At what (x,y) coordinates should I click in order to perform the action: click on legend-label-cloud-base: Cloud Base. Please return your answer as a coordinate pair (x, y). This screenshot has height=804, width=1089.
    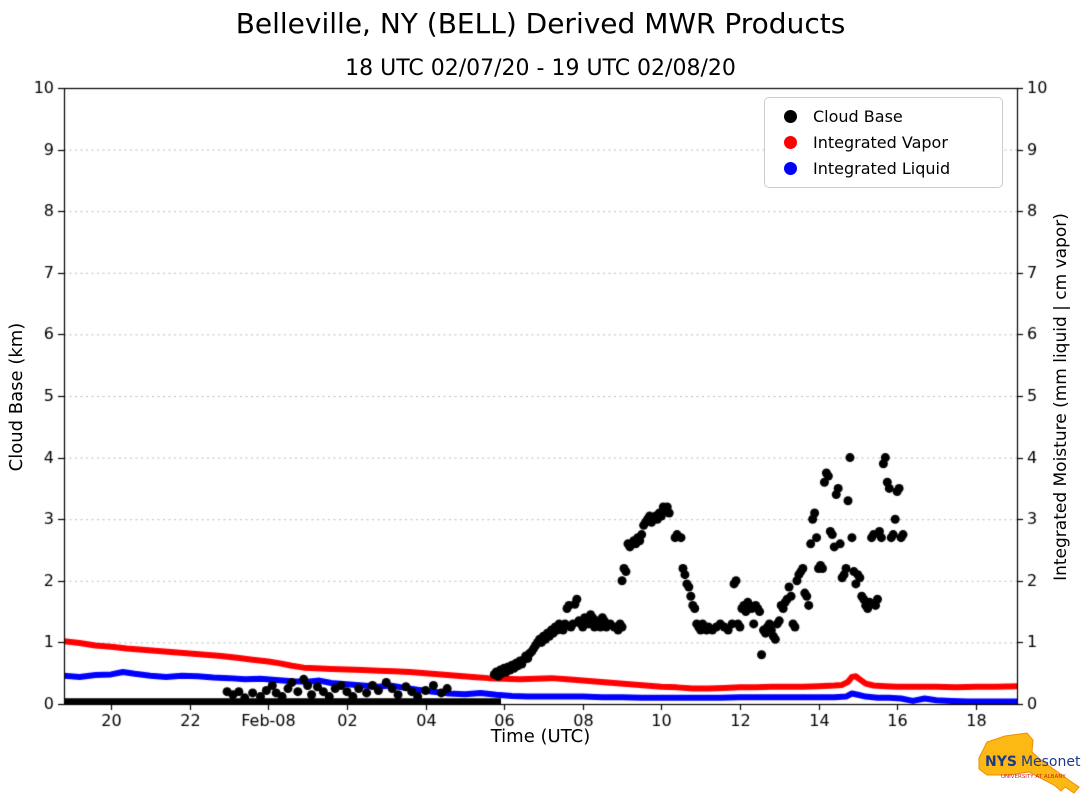
    Looking at the image, I should click on (858, 117).